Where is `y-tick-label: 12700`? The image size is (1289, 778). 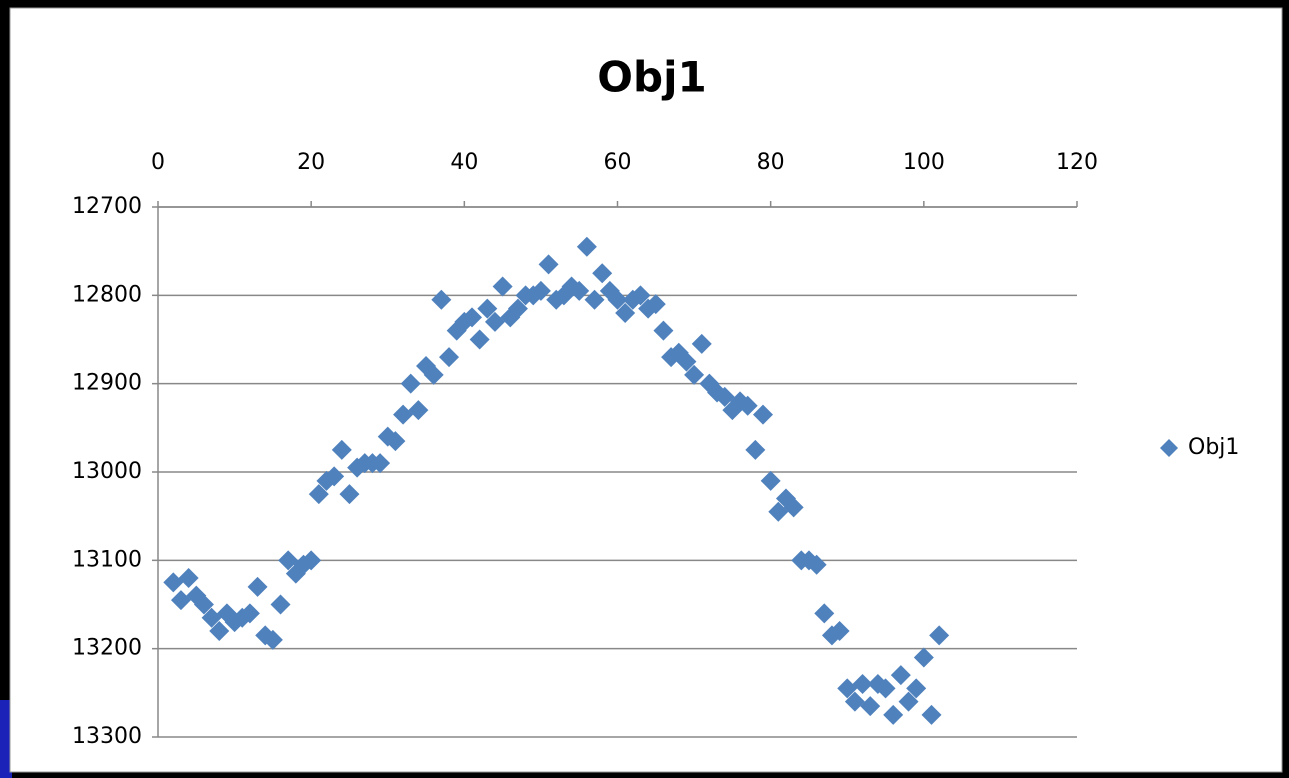
y-tick-label: 12700 is located at coordinates (107, 206).